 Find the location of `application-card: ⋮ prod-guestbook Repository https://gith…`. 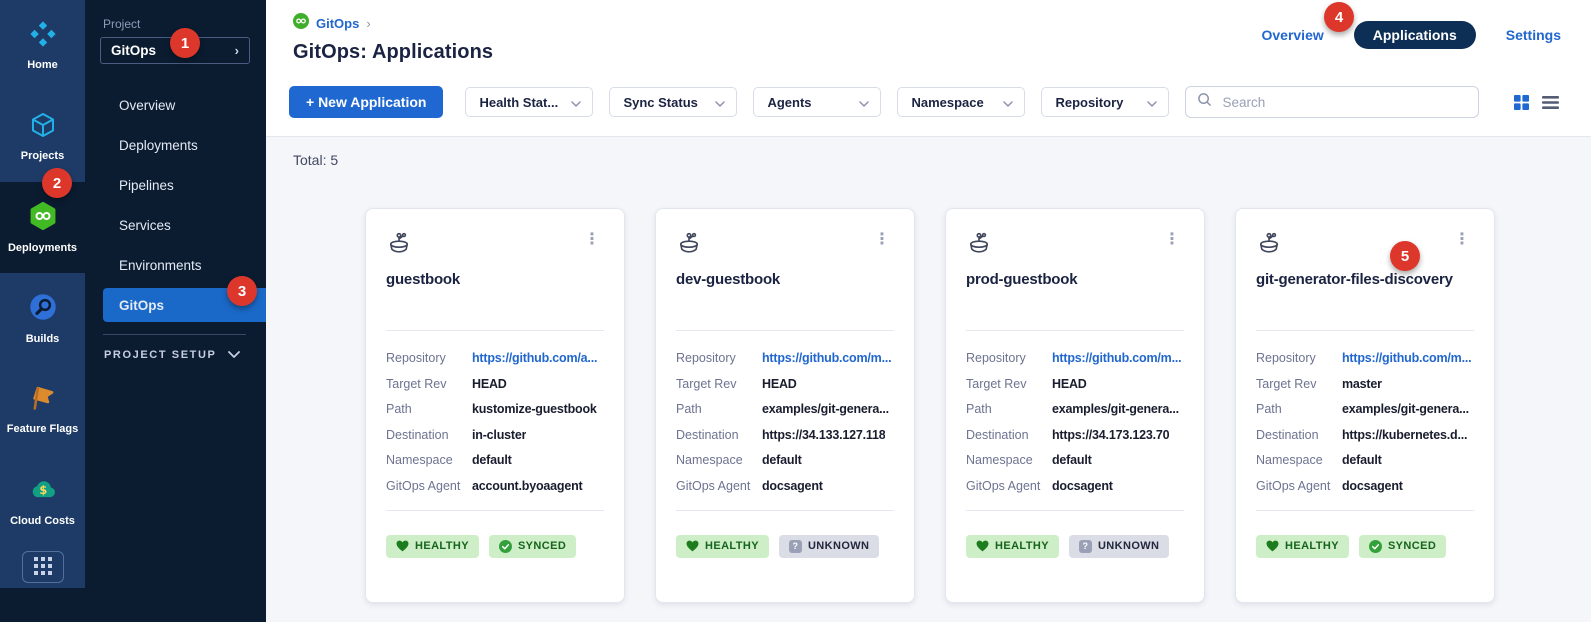

application-card: ⋮ prod-guestbook Repository https://gith… is located at coordinates (1075, 405).